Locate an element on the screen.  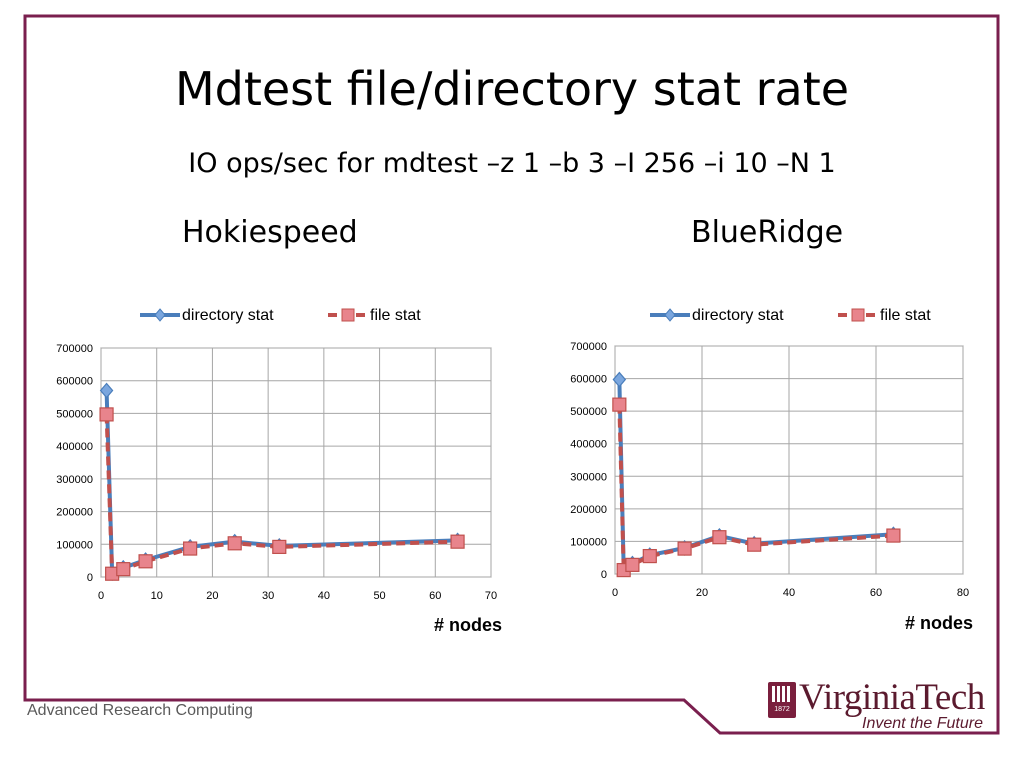
virginia-tech-logo: 1872 VirginiaTech Invent the Future is located at coordinates (881, 705).